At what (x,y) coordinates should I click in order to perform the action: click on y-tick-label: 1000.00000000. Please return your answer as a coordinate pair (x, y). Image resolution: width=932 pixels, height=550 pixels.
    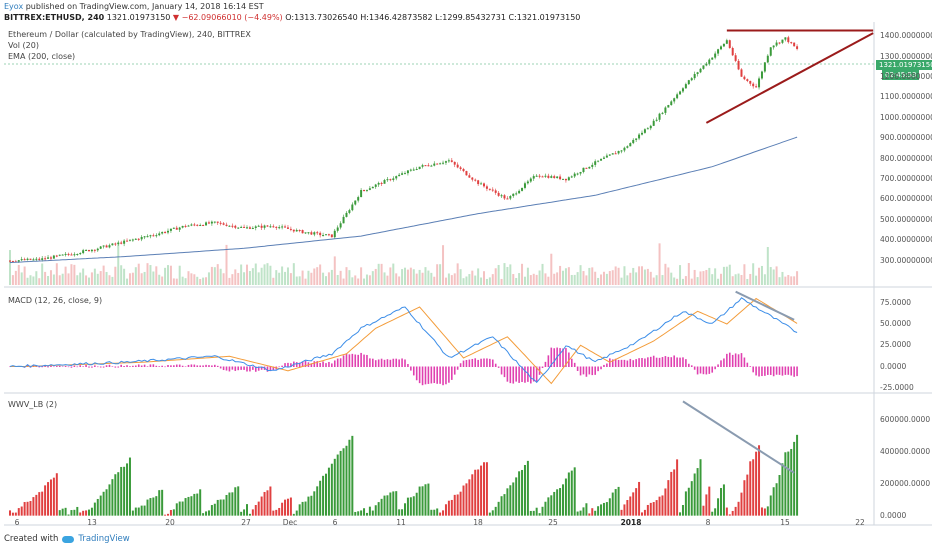
    Looking at the image, I should click on (906, 117).